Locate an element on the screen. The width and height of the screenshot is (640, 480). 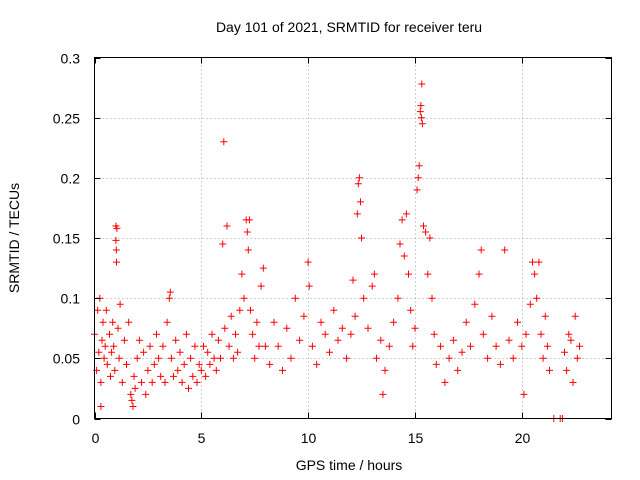
x-tick-label: 0 is located at coordinates (96, 438).